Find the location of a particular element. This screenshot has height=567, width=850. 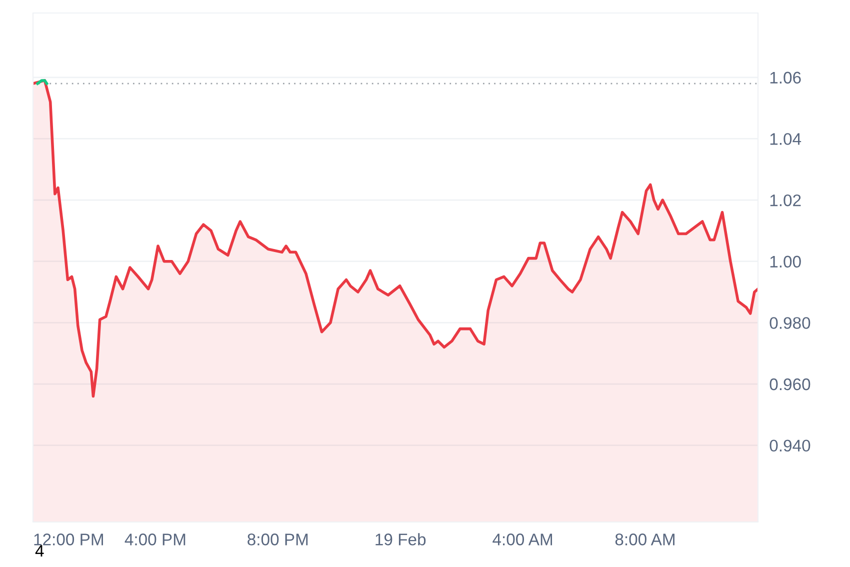

x-tick-label: 4:00 PM is located at coordinates (155, 540).